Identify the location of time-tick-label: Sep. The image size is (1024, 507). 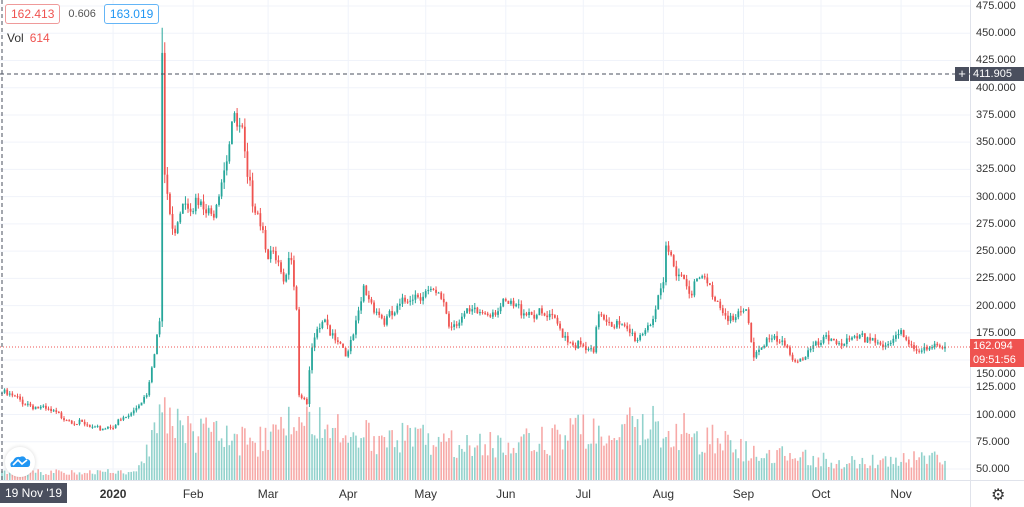
(743, 494).